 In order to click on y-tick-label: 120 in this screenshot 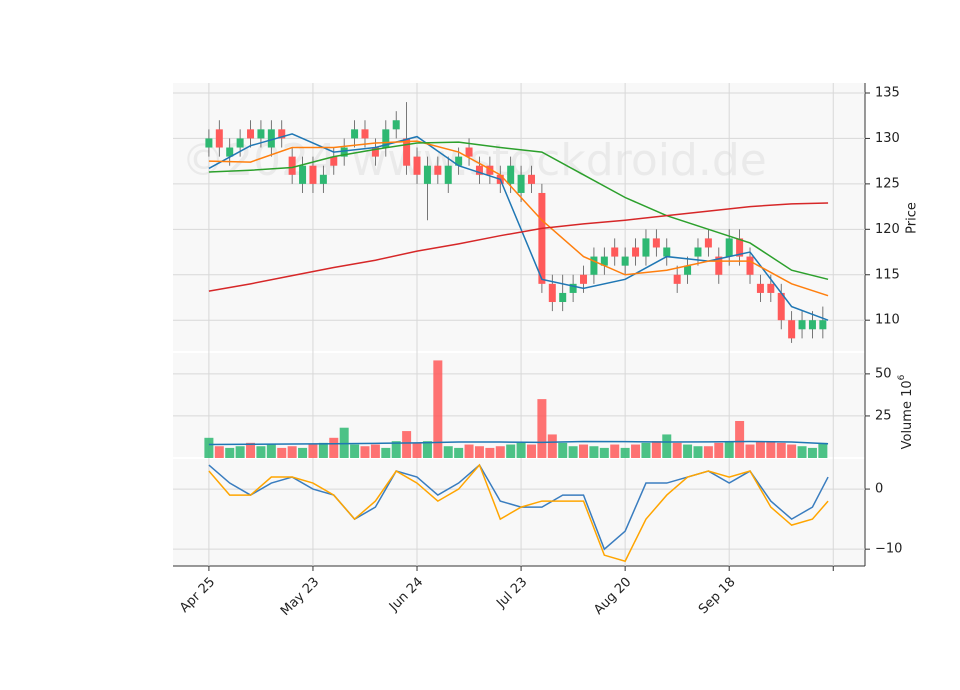, I will do `click(887, 229)`.